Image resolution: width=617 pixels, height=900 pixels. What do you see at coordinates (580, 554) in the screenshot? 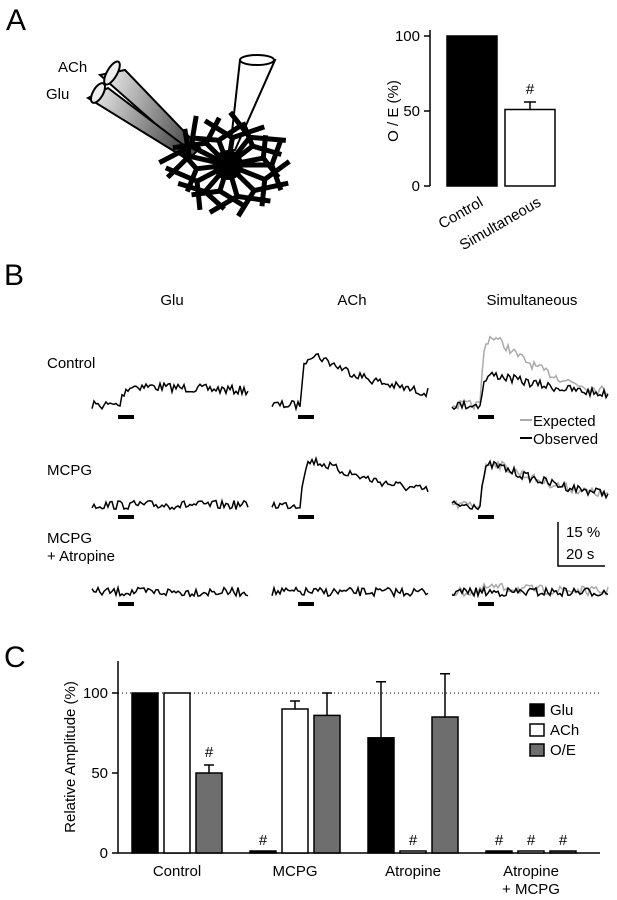
I see `scale-label: 20 s` at bounding box center [580, 554].